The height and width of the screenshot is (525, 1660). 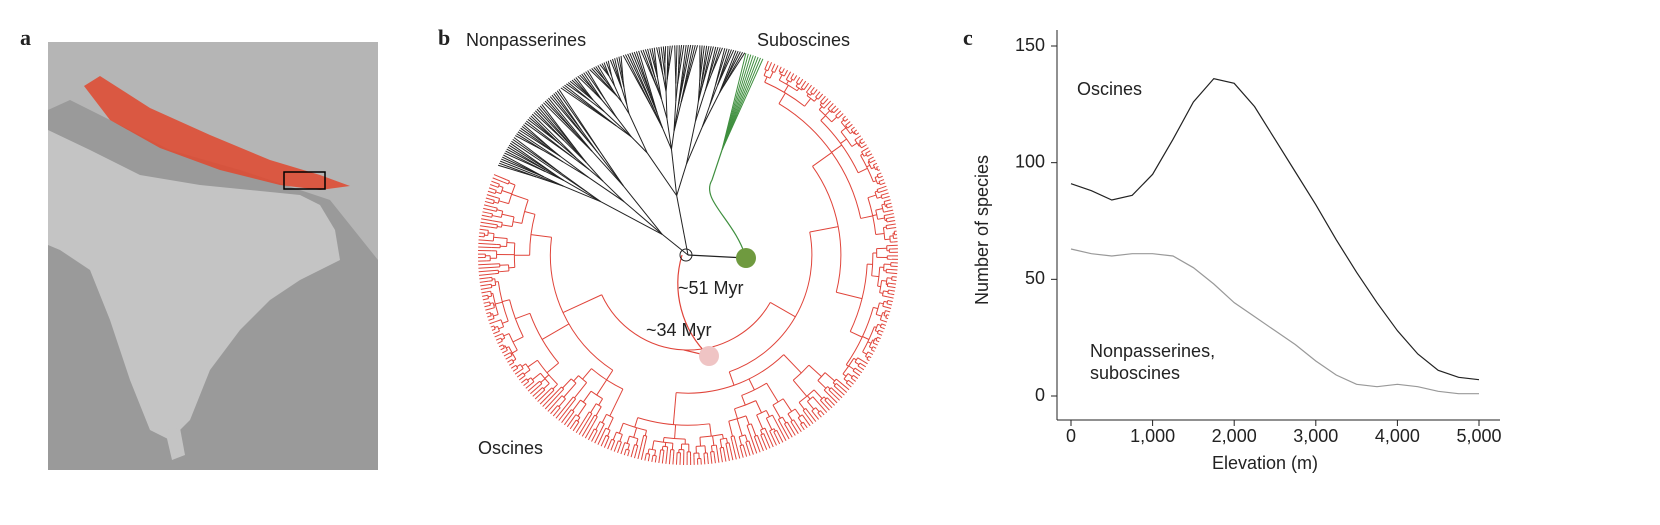 I want to click on x-tick-label: 4,000, so click(x=1397, y=436).